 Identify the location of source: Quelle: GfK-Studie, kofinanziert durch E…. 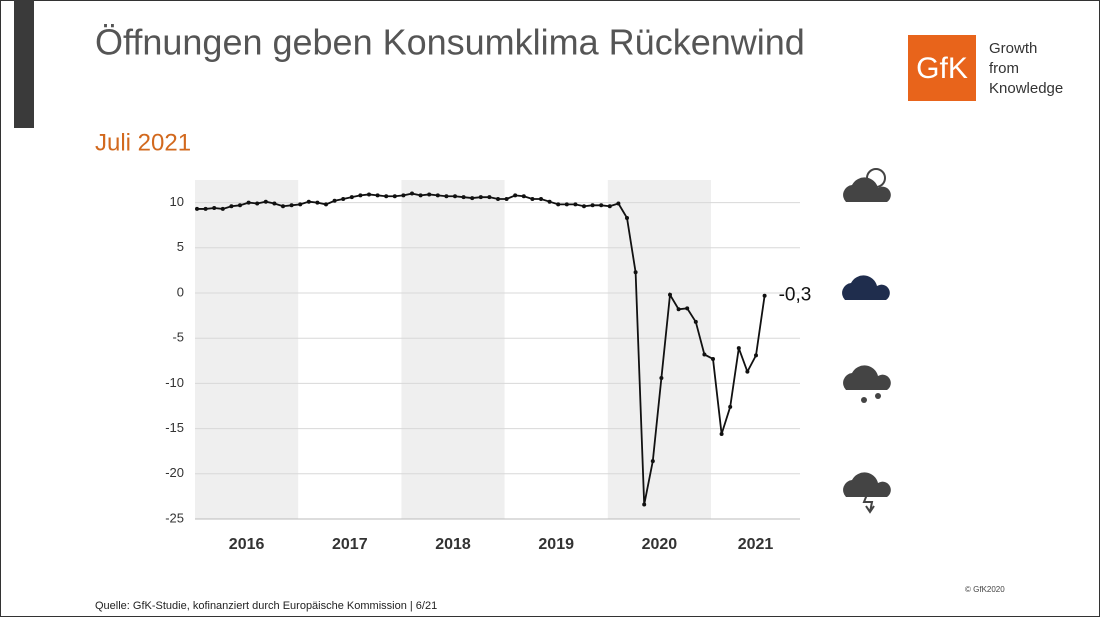
(266, 606).